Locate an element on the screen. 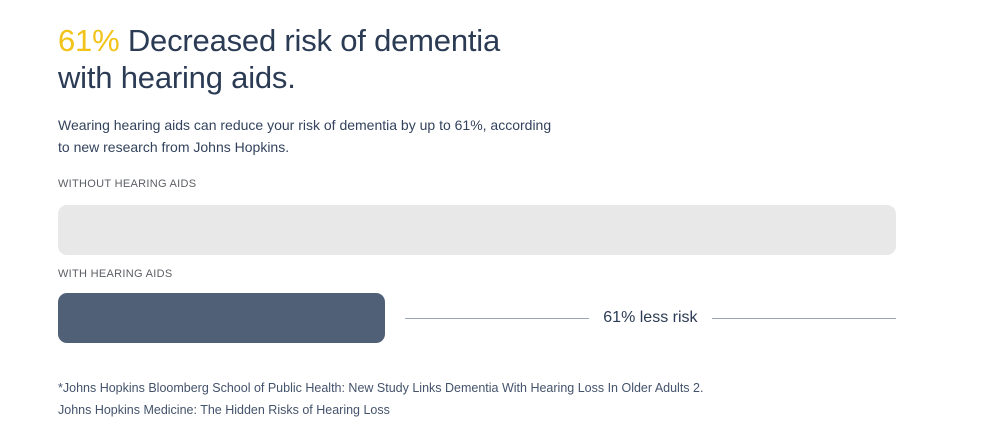 The image size is (1000, 434). annotation-left-rule is located at coordinates (497, 318).